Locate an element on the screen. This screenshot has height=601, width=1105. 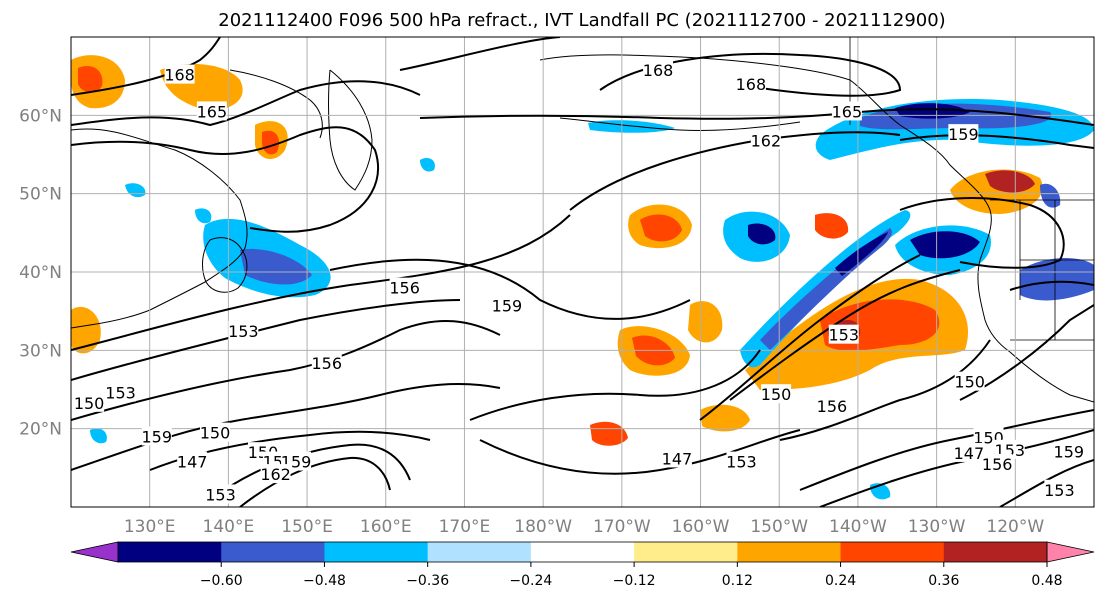
coast-japan is located at coordinates (225, 265).